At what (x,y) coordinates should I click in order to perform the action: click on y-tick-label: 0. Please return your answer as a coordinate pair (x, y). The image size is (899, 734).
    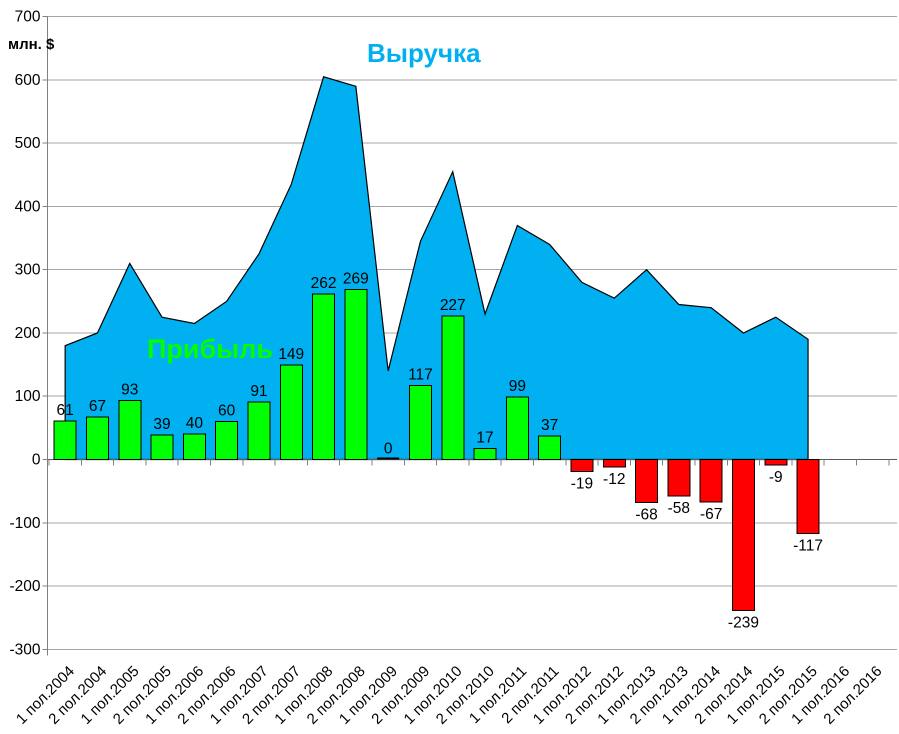
    Looking at the image, I should click on (36, 460).